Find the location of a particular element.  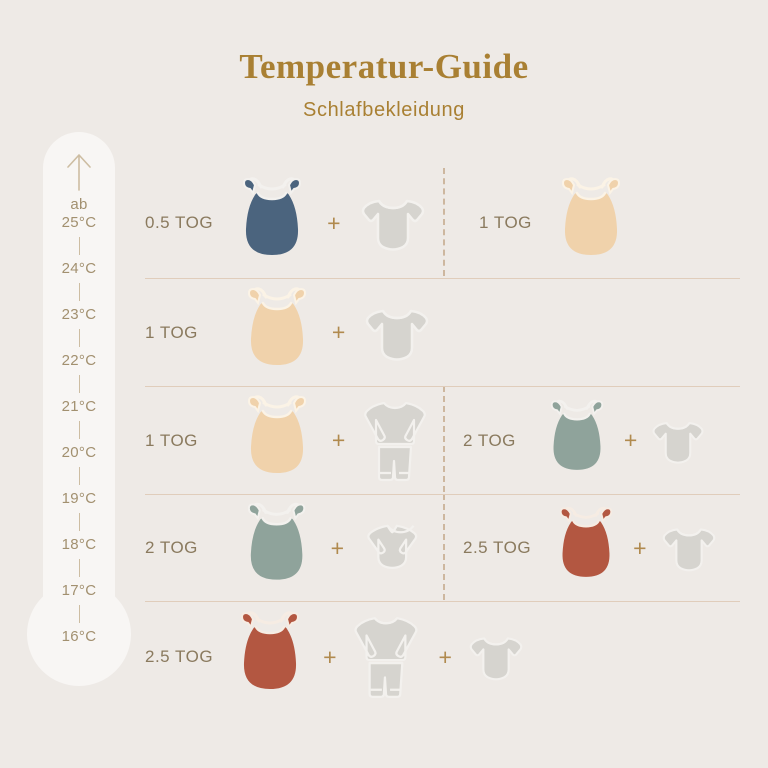

scale-label: 24°C is located at coordinates (79, 268).